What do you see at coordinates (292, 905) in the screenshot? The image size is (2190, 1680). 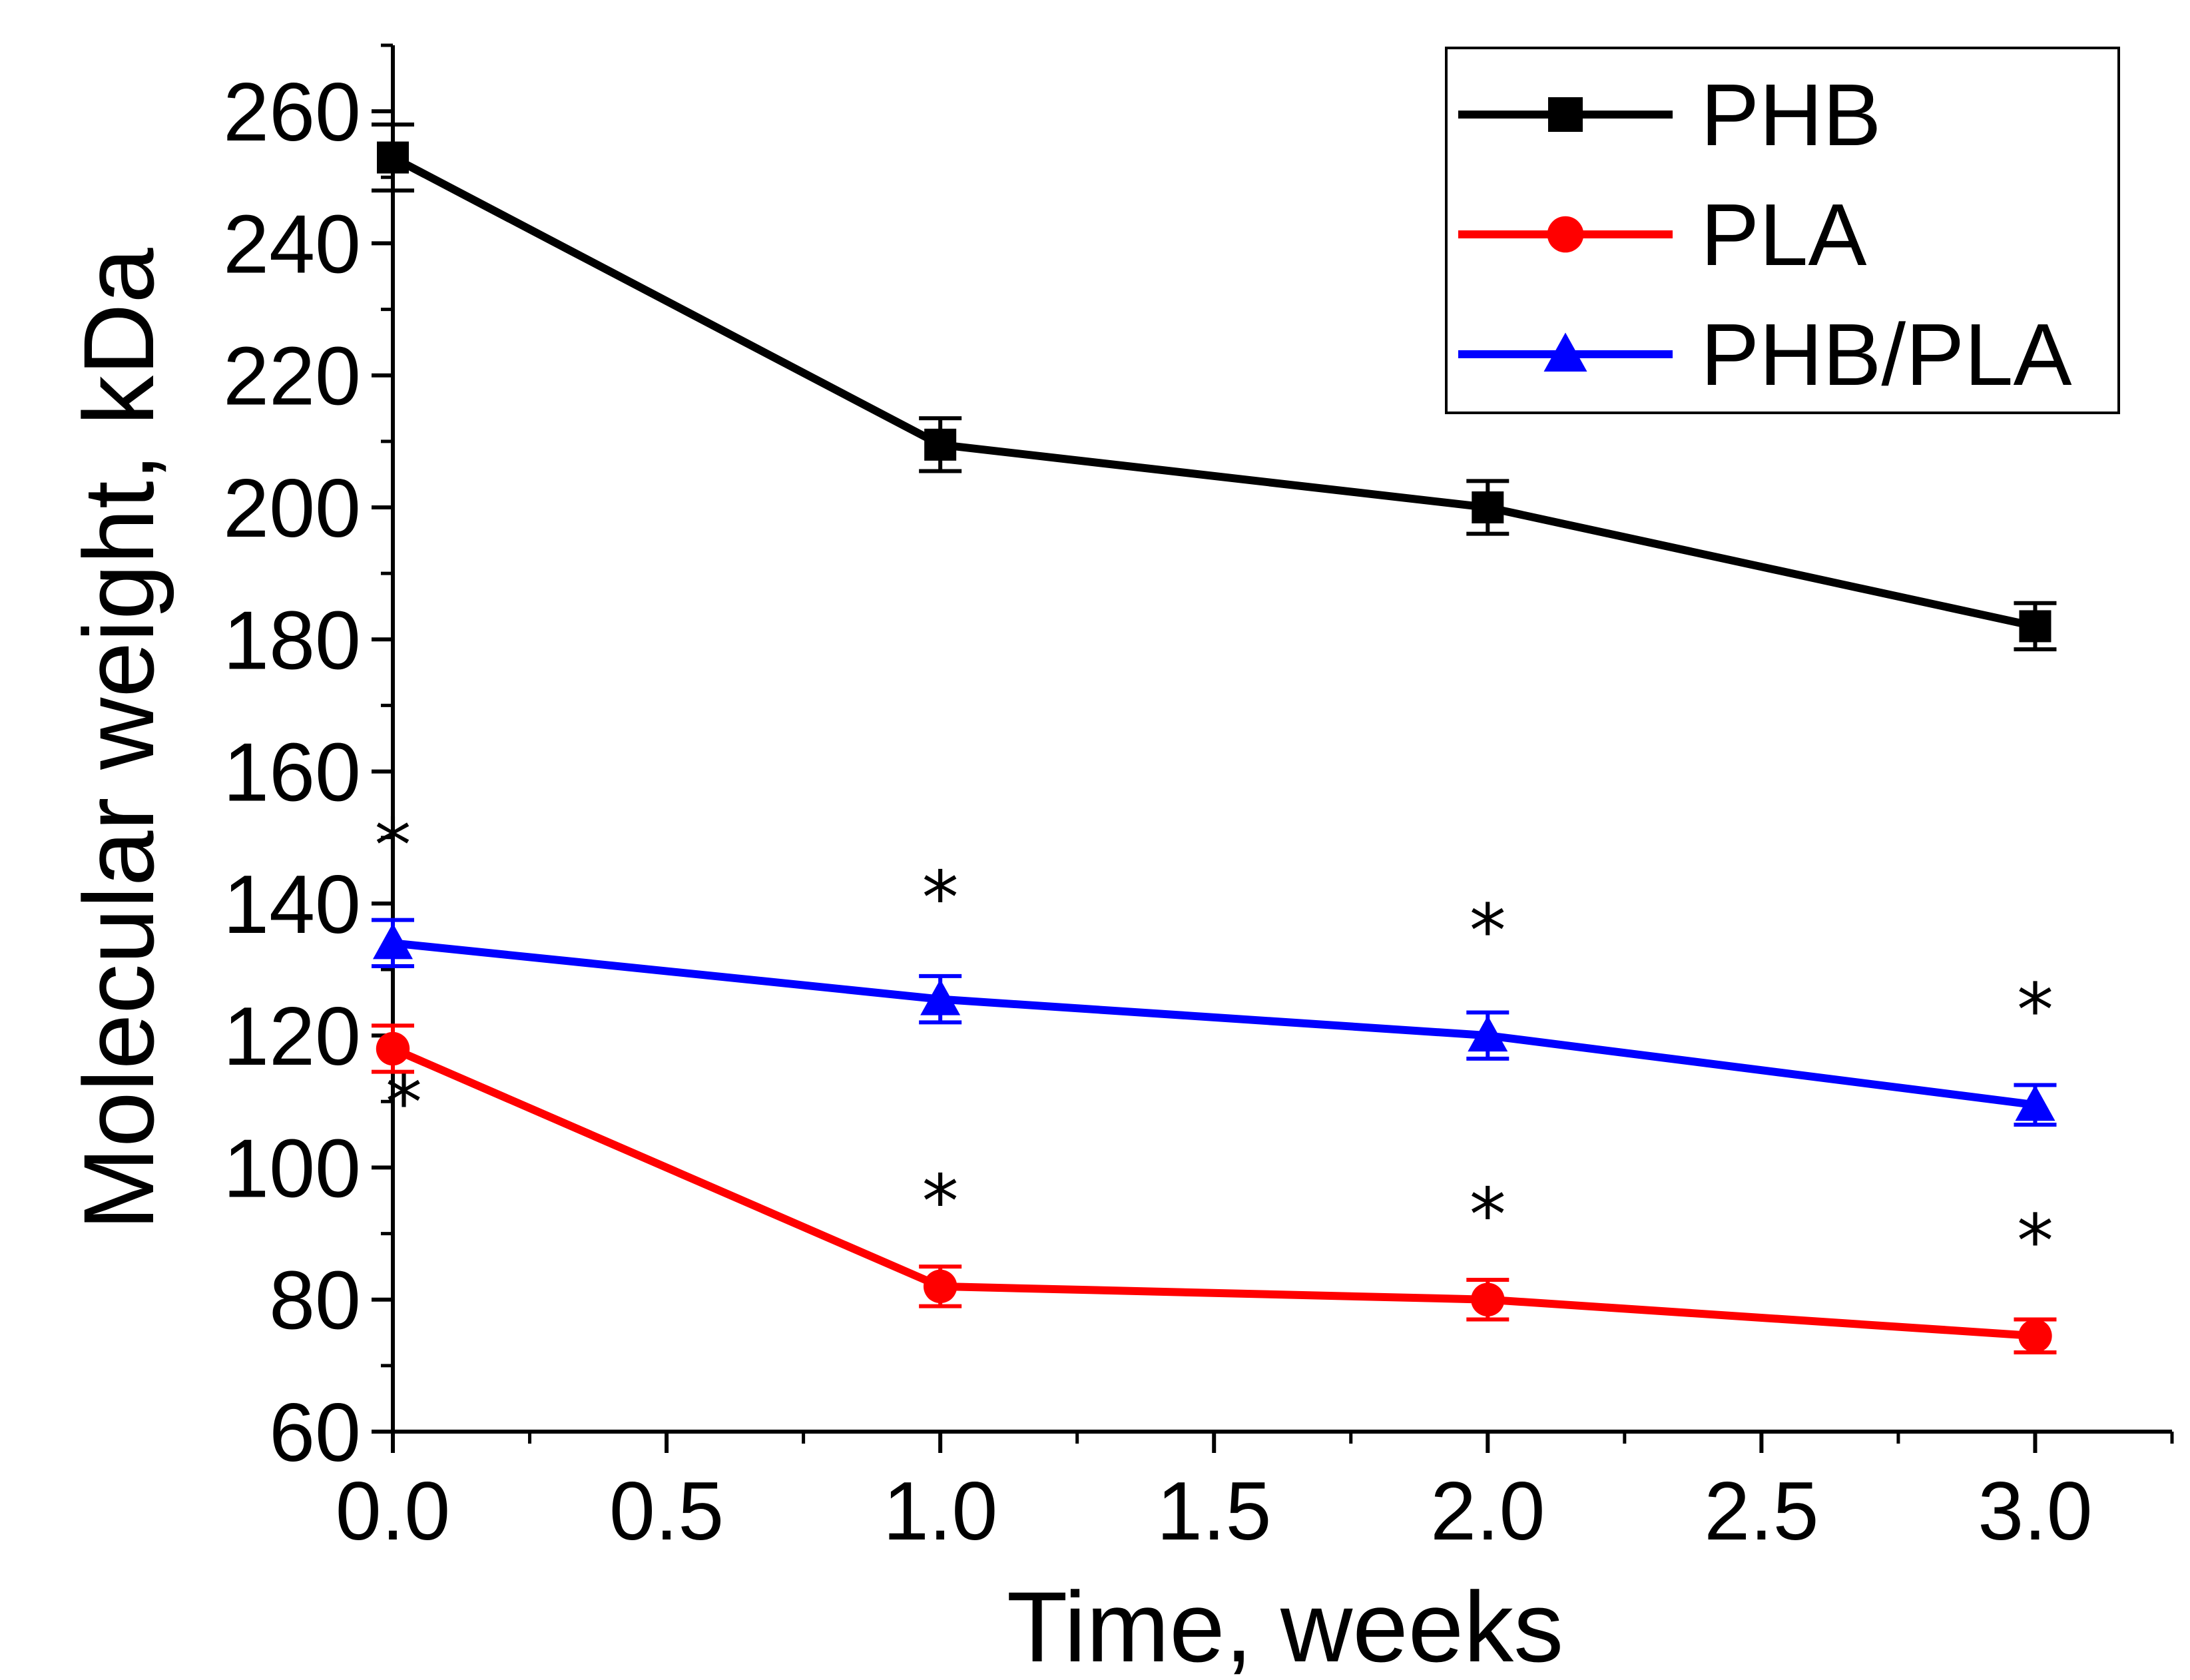 I see `y-tick-label: 140` at bounding box center [292, 905].